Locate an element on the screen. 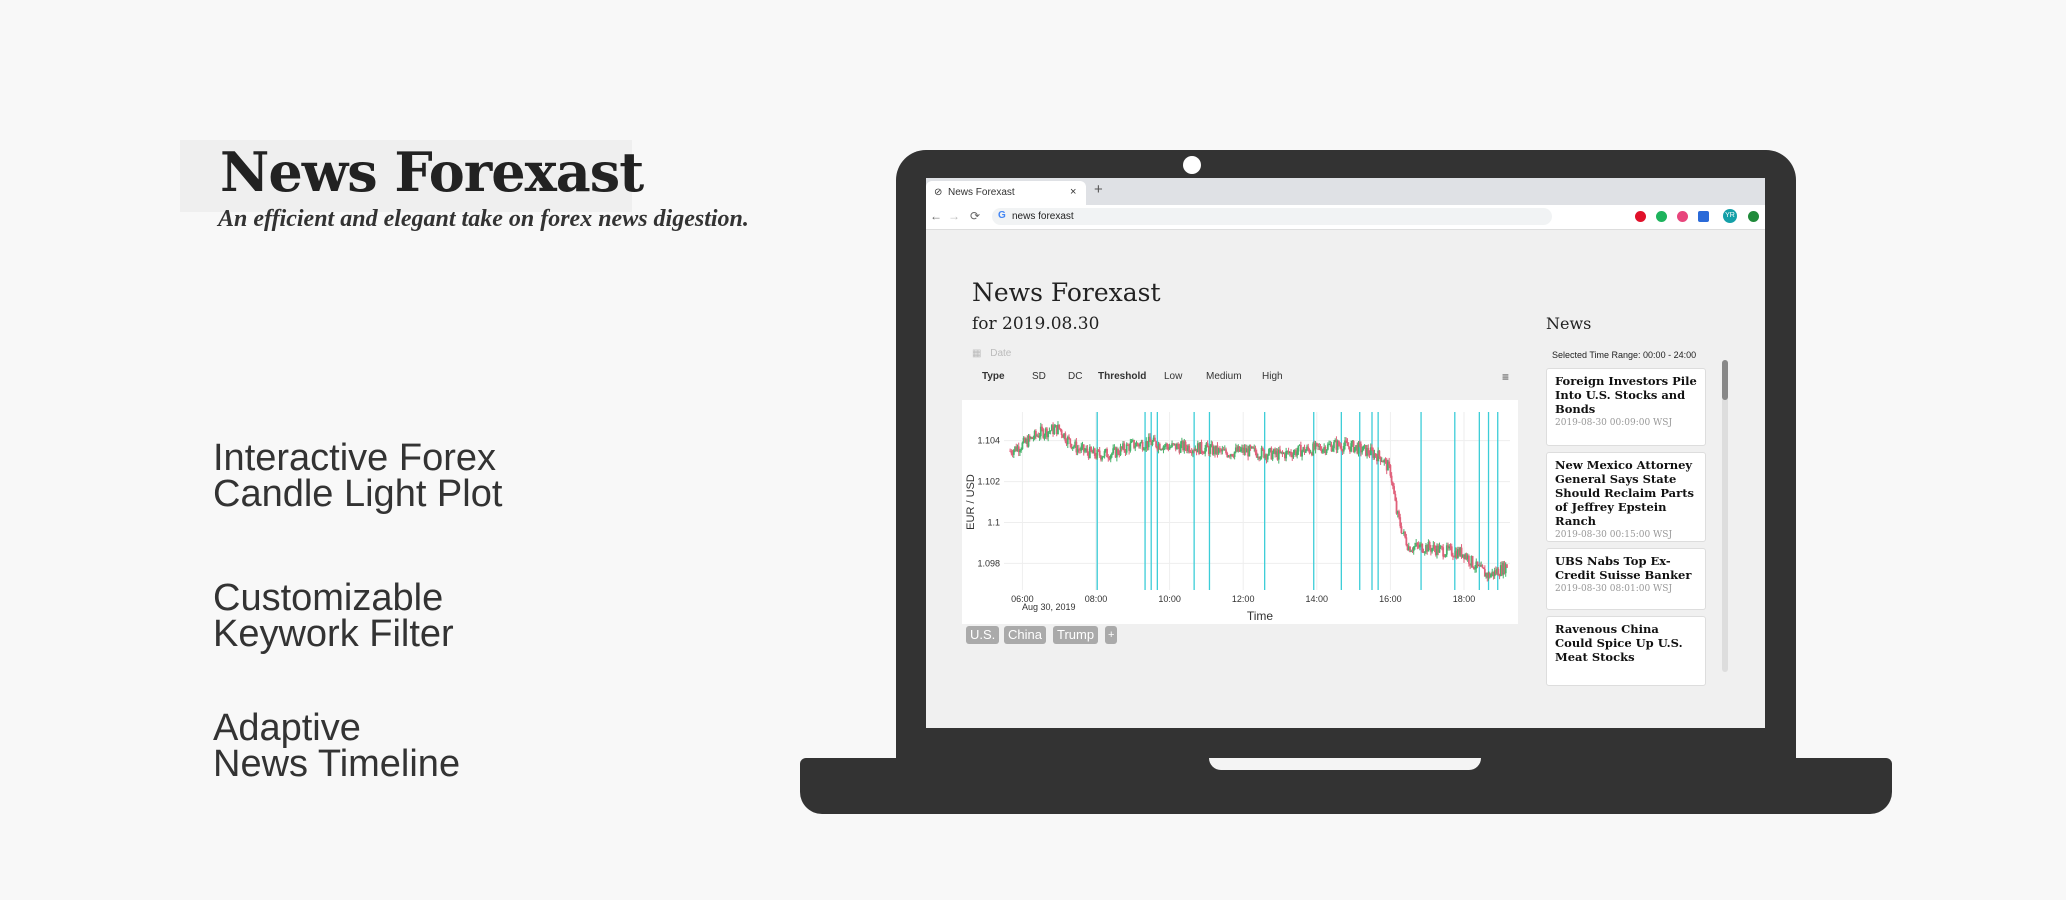  filter-sd: SD is located at coordinates (1039, 376).